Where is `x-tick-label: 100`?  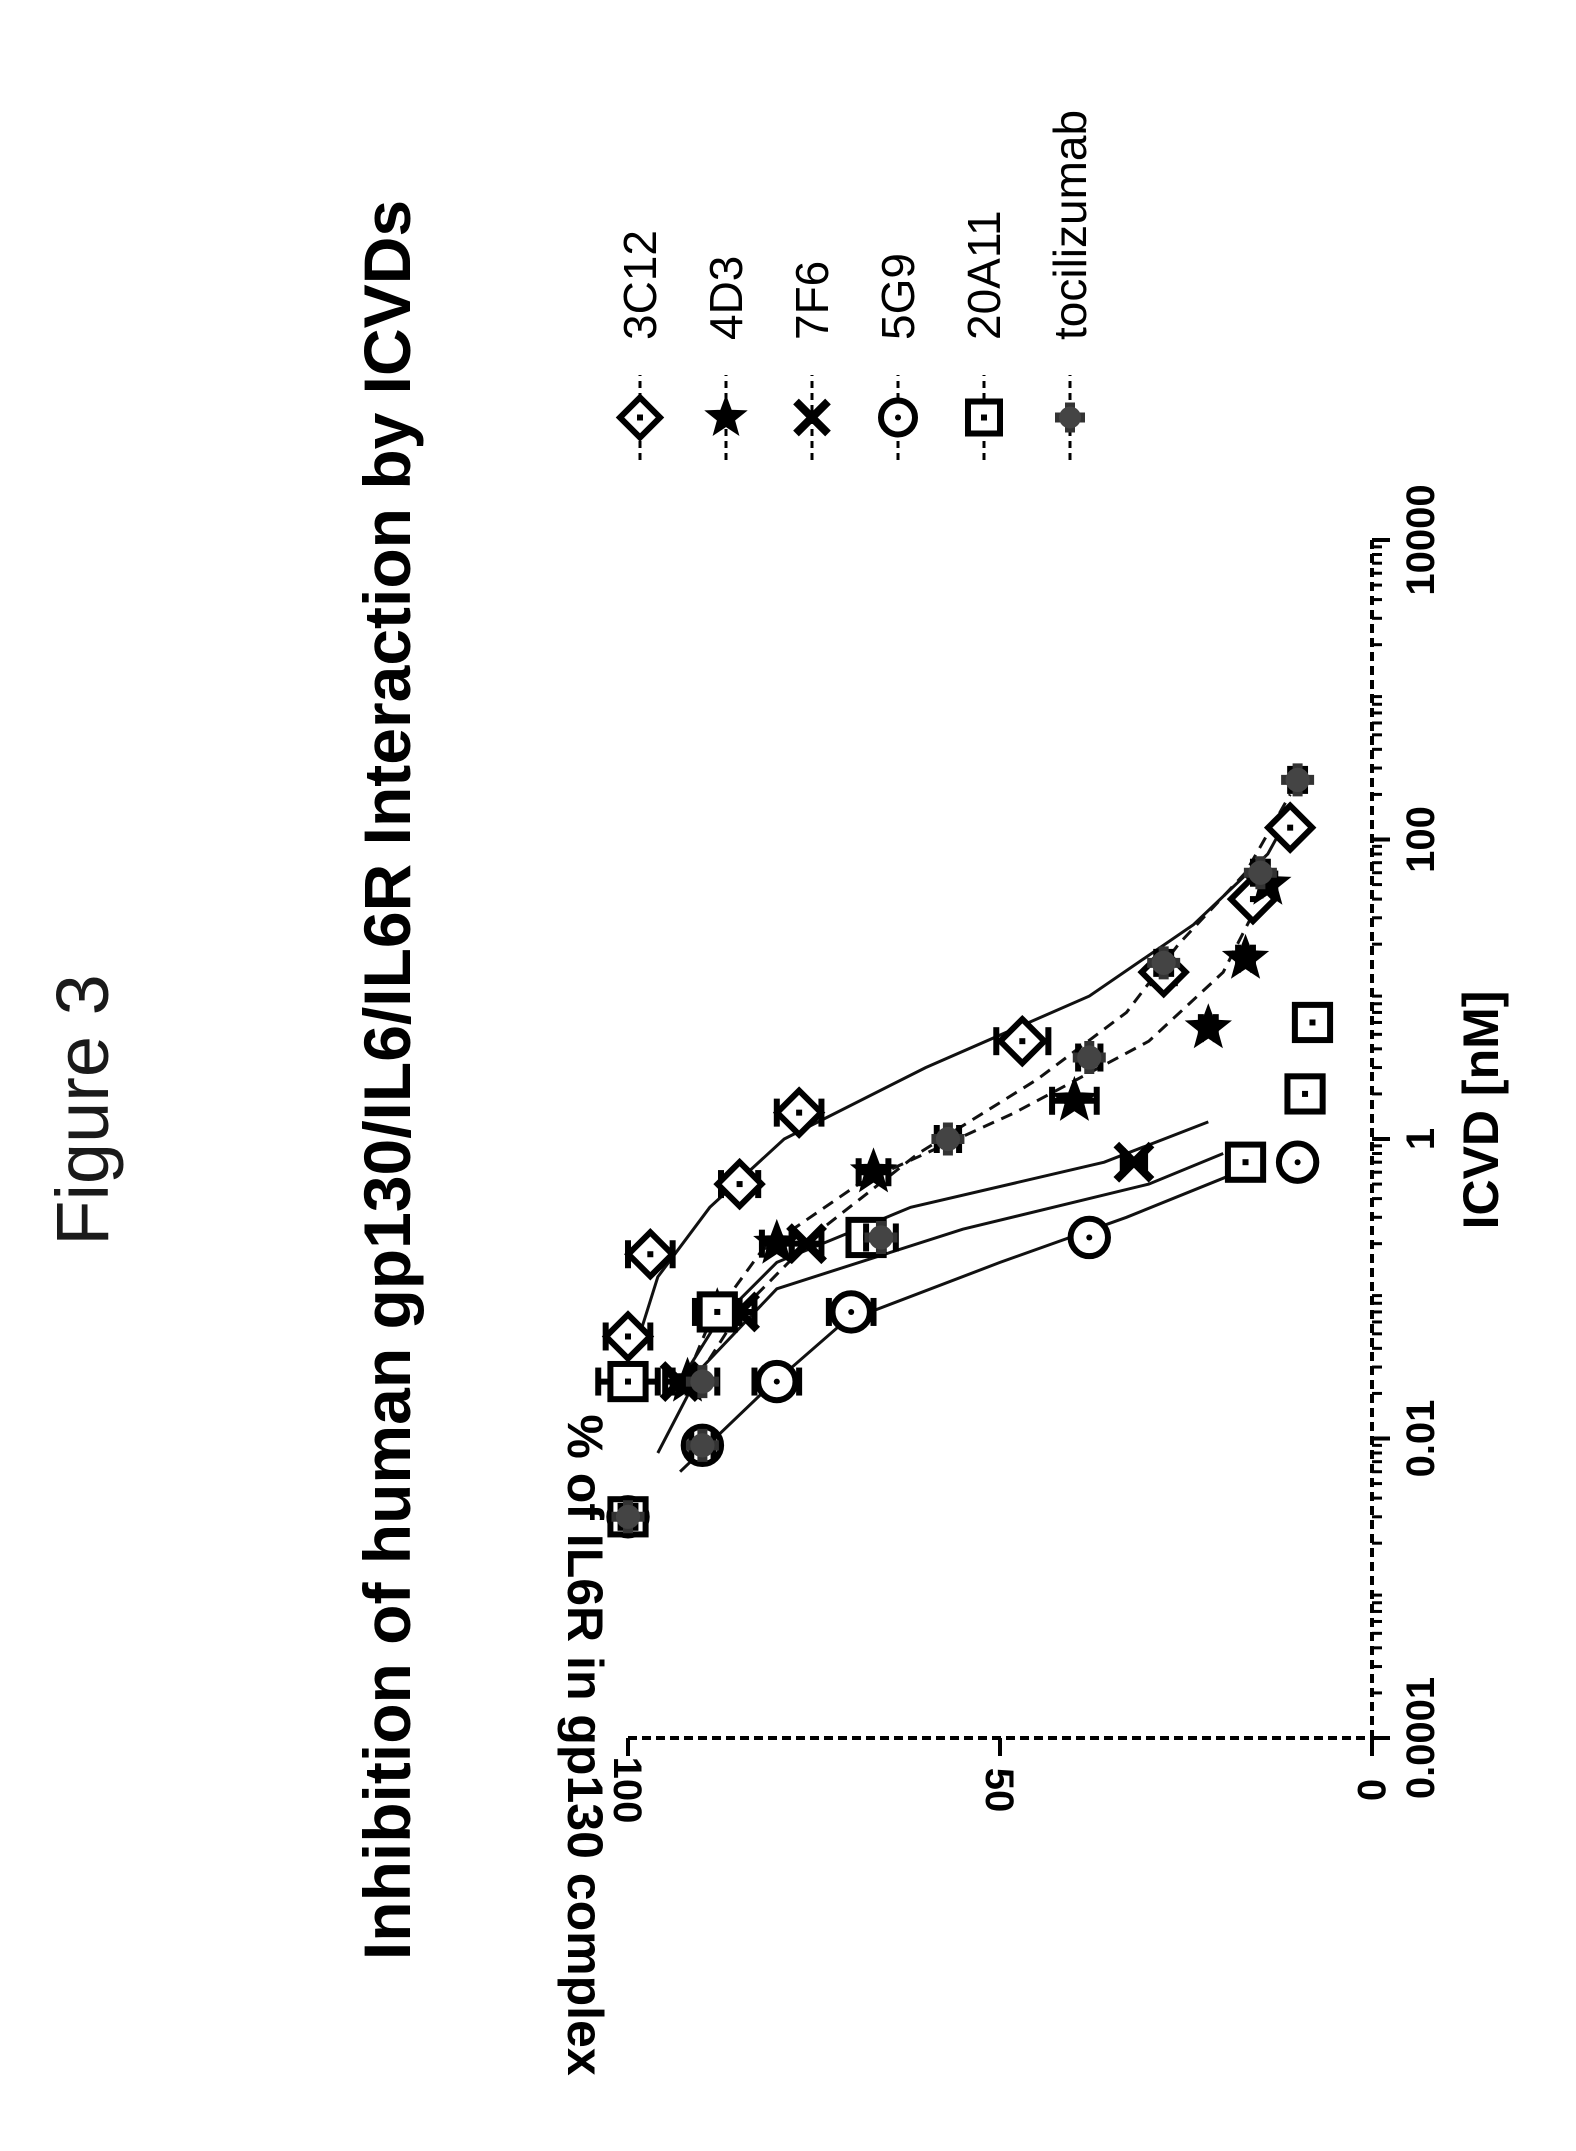 x-tick-label: 100 is located at coordinates (1421, 839).